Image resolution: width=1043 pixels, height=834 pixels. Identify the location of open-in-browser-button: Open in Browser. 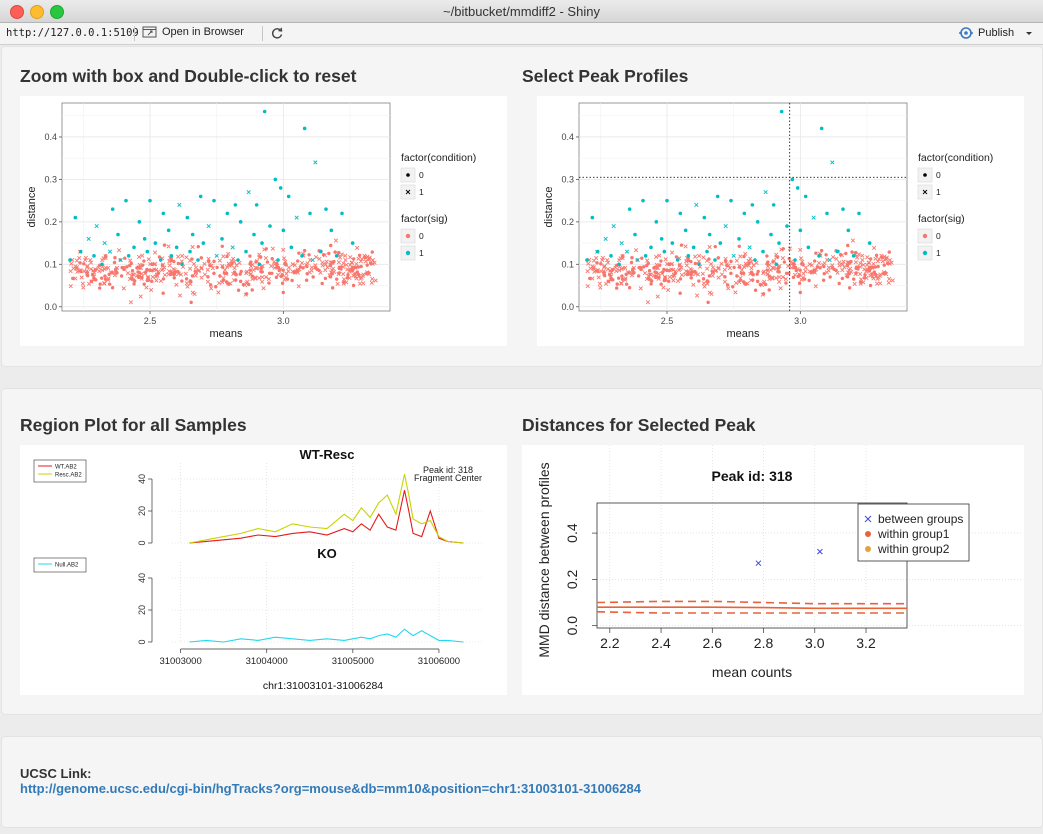
(193, 32).